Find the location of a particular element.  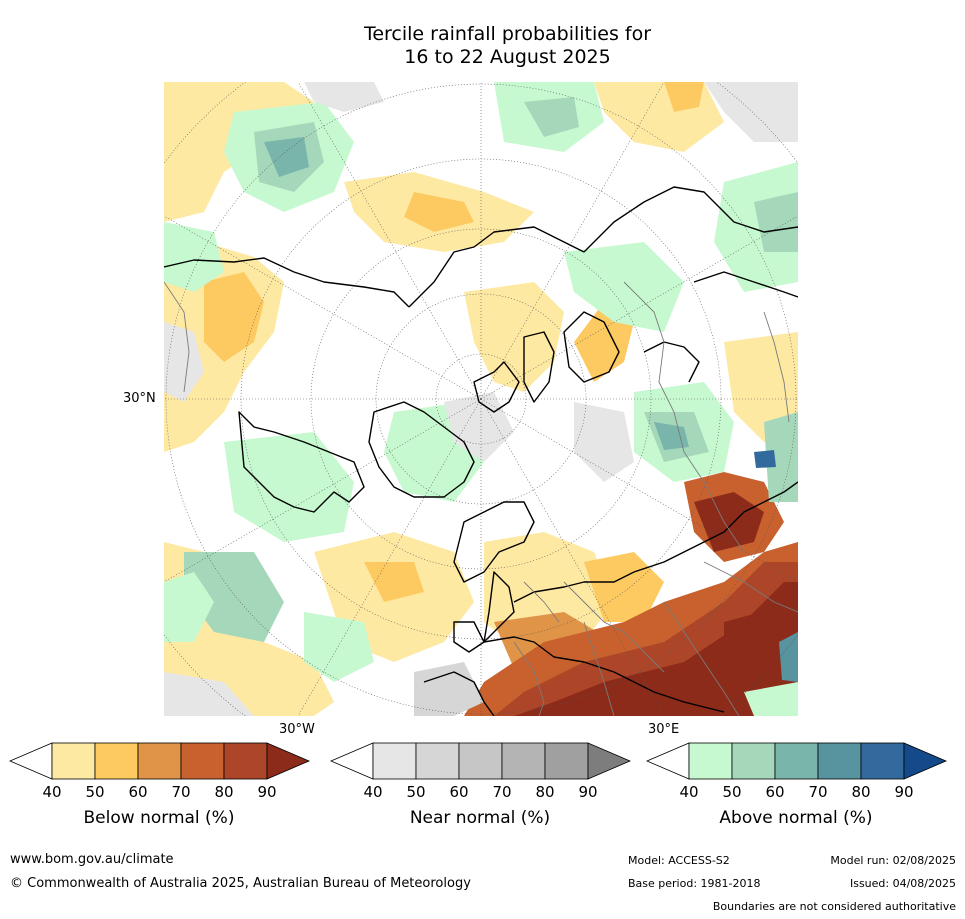

footer-base-period: Base period: 1981-2018 is located at coordinates (694, 883).